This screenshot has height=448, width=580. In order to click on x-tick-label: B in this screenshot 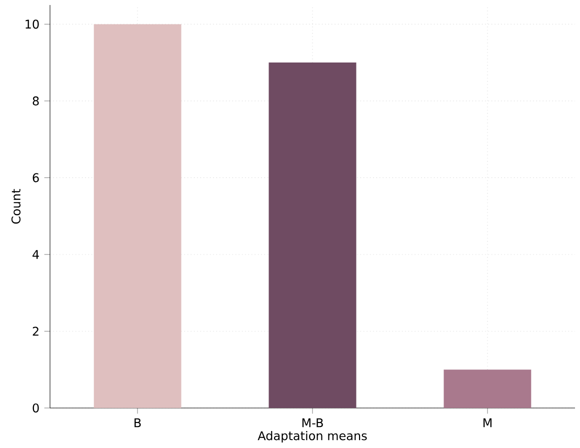, I will do `click(137, 423)`.